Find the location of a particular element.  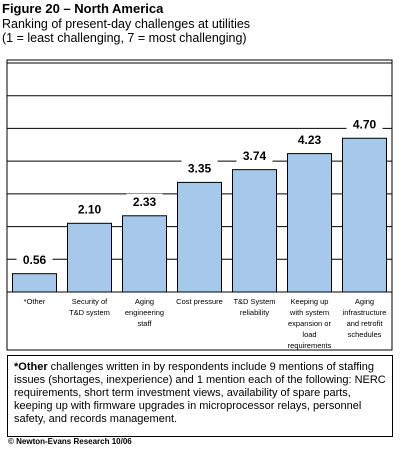

x-tick-label: Security of T&D system is located at coordinates (89, 307).